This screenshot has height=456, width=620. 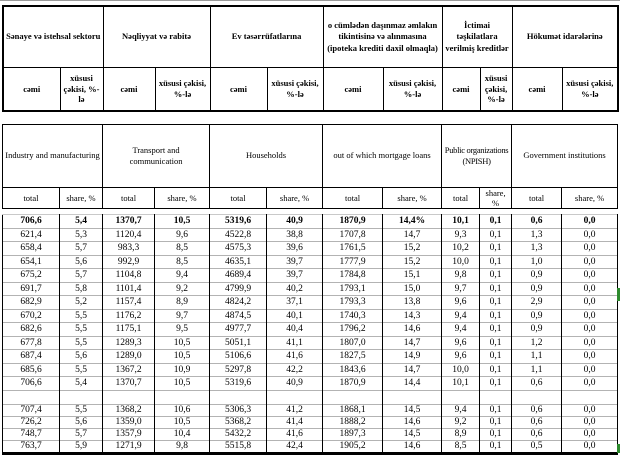 What do you see at coordinates (460, 342) in the screenshot?
I see `table-cell: 9,6` at bounding box center [460, 342].